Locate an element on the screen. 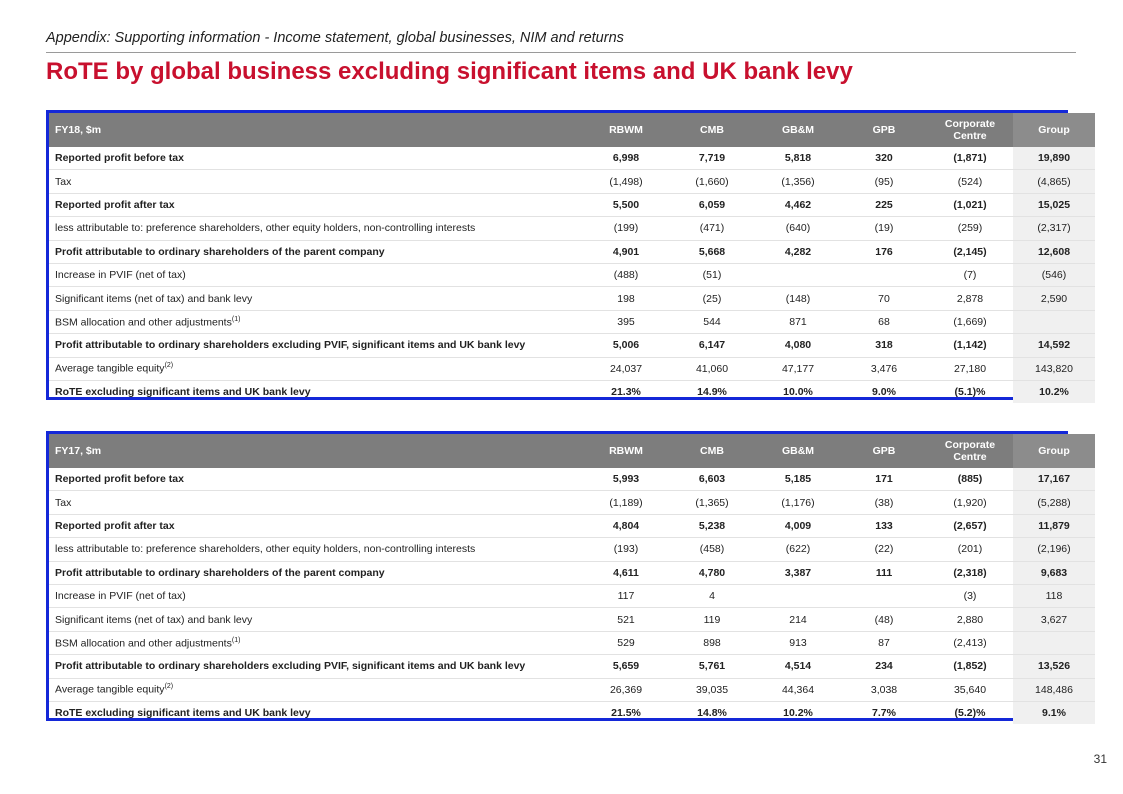 This screenshot has width=1123, height=794. table-cell: 5,659 is located at coordinates (626, 666).